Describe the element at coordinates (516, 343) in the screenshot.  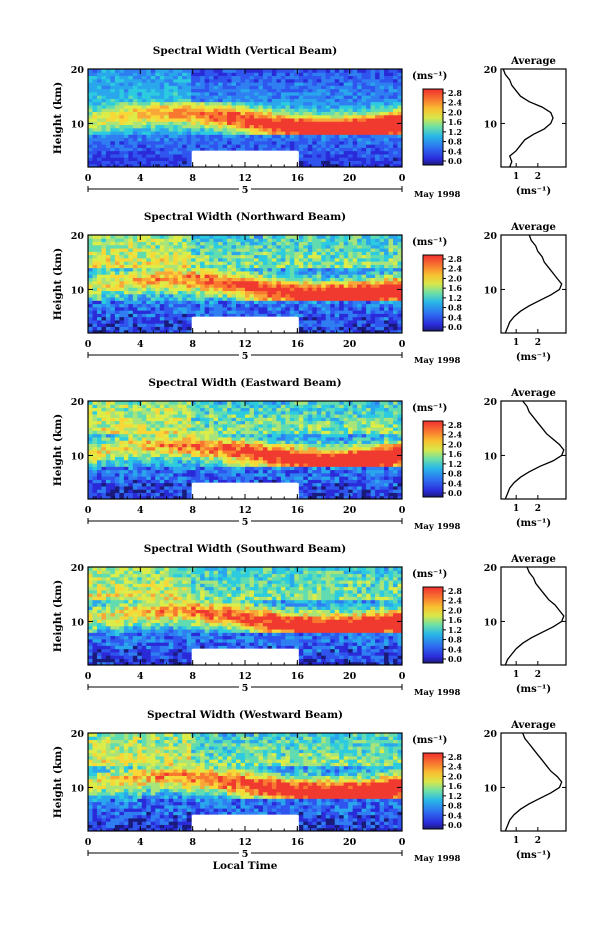
I see `profile-x-tick-label: 1` at that location.